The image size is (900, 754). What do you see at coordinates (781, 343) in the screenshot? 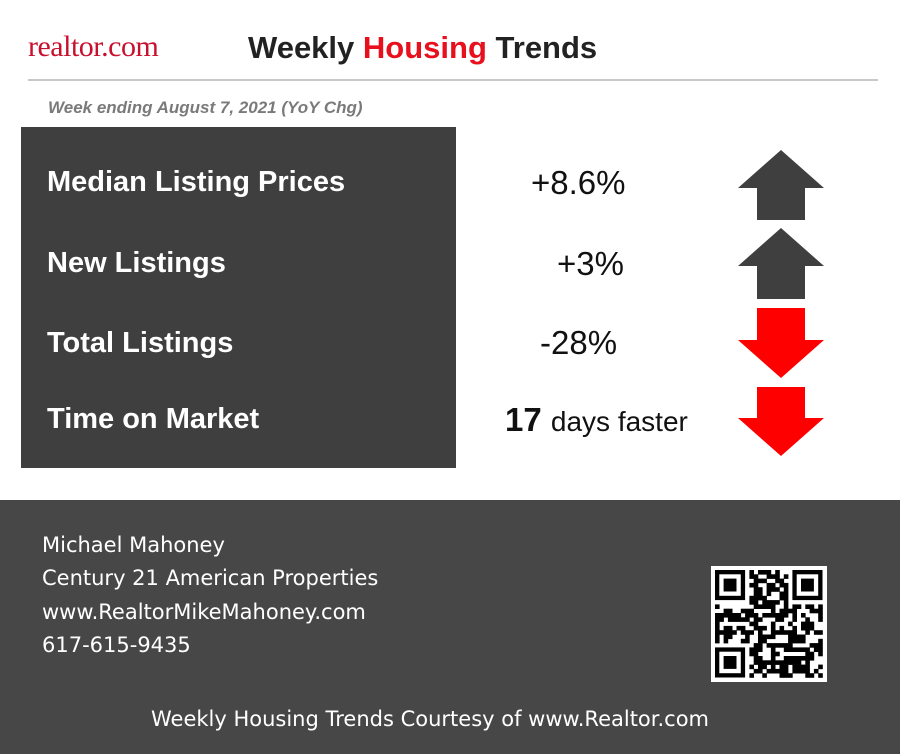
I see `down-arrow` at bounding box center [781, 343].